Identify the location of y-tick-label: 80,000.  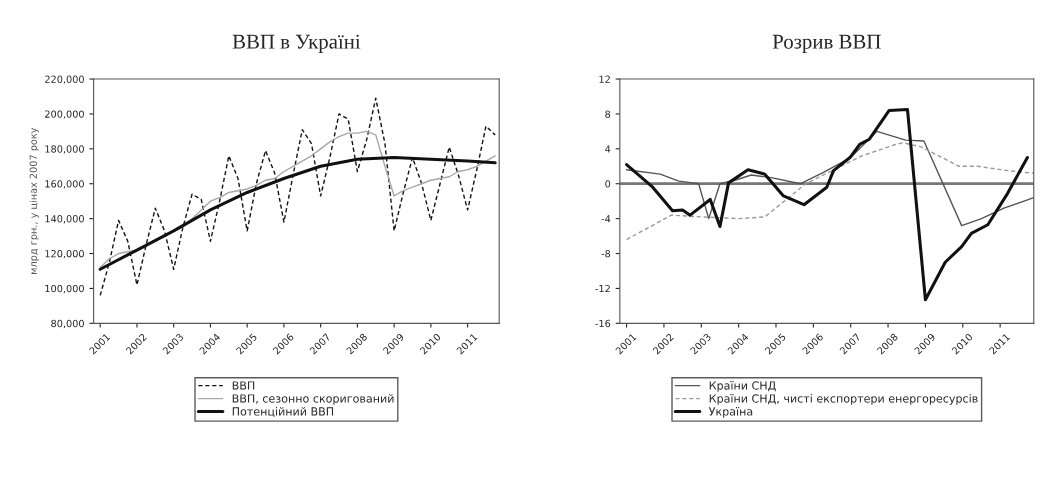
(67, 324).